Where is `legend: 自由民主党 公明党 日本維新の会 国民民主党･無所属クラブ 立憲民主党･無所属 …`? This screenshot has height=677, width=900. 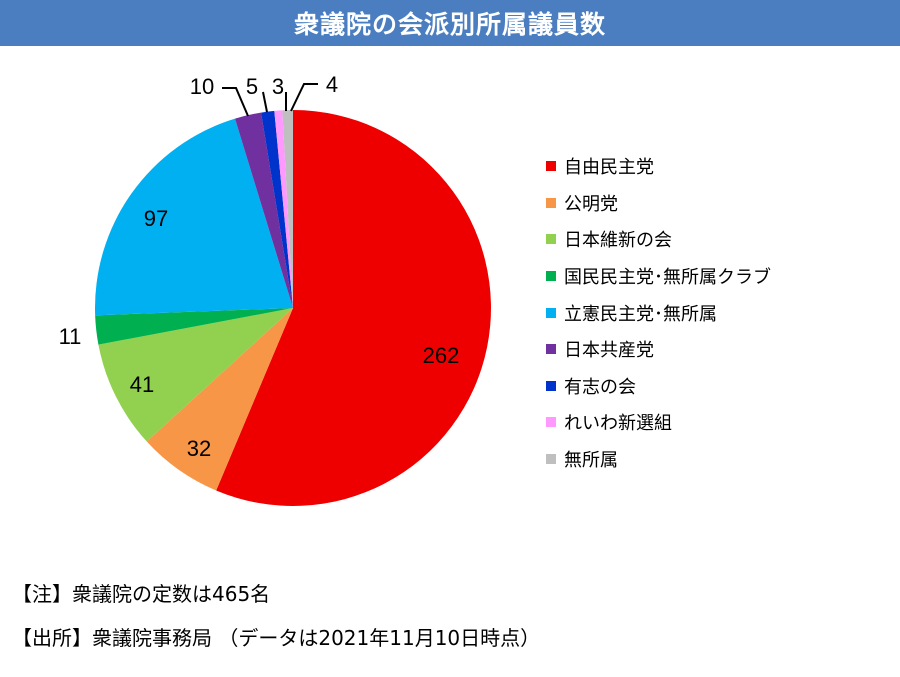 legend: 自由民主党 公明党 日本維新の会 国民民主党･無所属クラブ 立憲民主党･無所属 … is located at coordinates (658, 312).